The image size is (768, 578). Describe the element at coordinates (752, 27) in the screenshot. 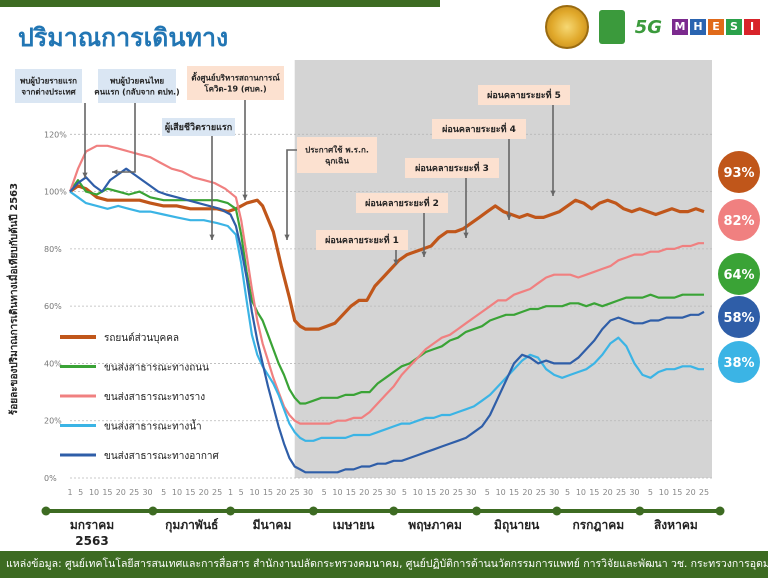

I see `mhesi-letter: I` at that location.